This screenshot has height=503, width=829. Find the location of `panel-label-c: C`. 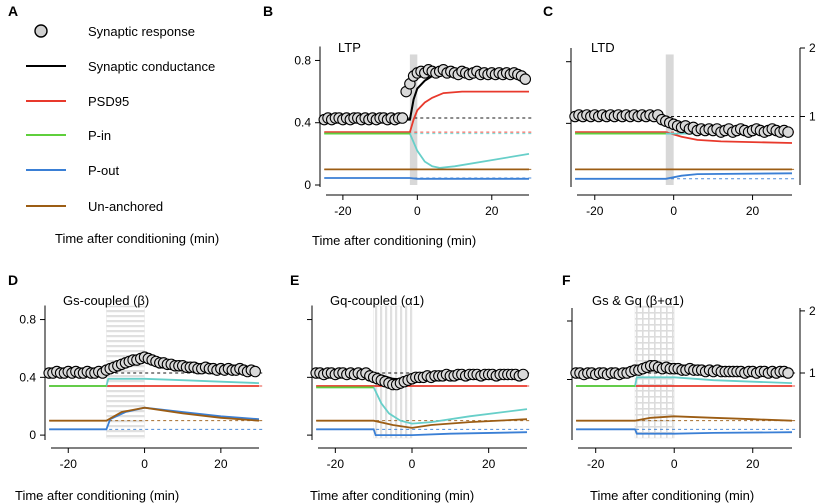

panel-label-c: C is located at coordinates (548, 11).